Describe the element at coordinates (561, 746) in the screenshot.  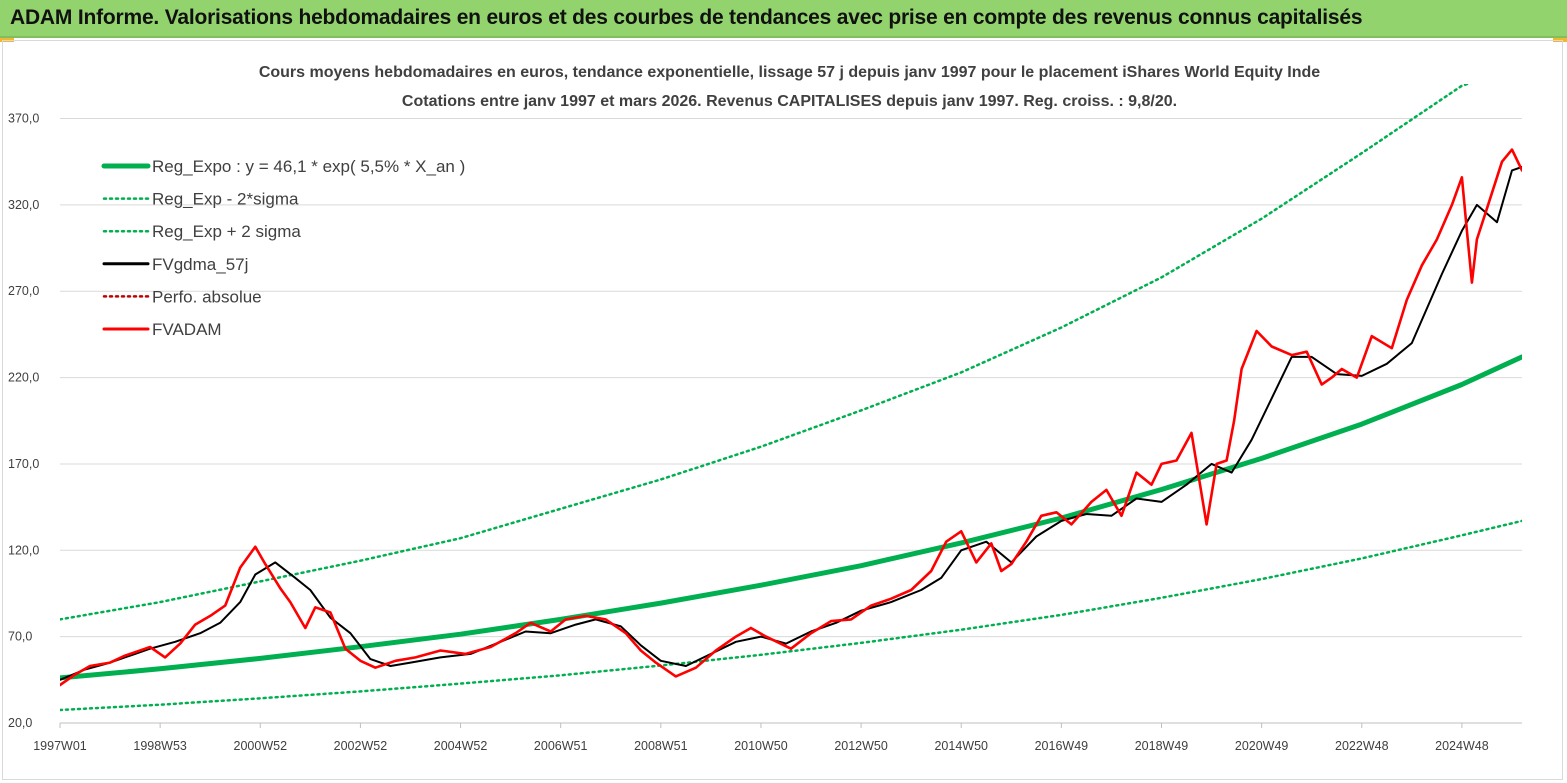
I see `x-tick-label: 2006W51` at that location.